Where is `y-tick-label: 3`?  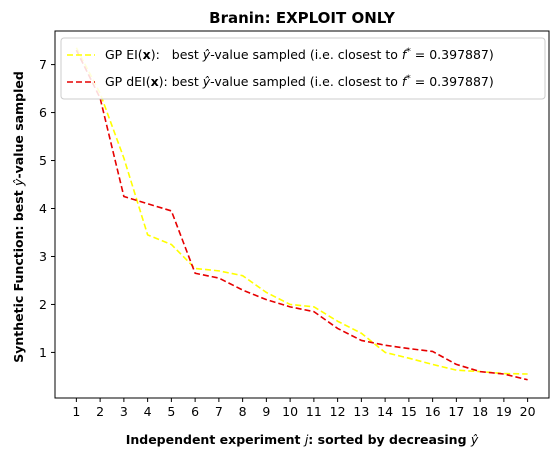 y-tick-label: 3 is located at coordinates (43, 256).